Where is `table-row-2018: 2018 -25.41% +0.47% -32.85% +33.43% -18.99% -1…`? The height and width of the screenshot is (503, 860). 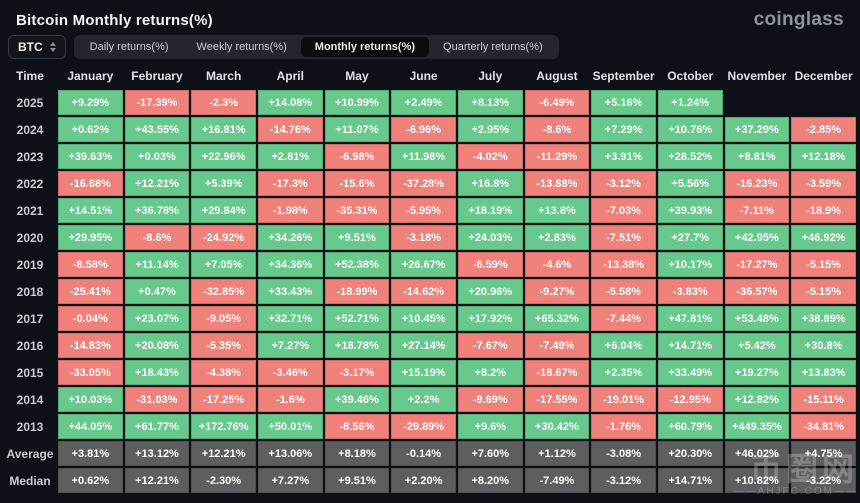
table-row-2018: 2018 -25.41% +0.47% -32.85% +33.43% -18.99% -1… is located at coordinates (430, 291).